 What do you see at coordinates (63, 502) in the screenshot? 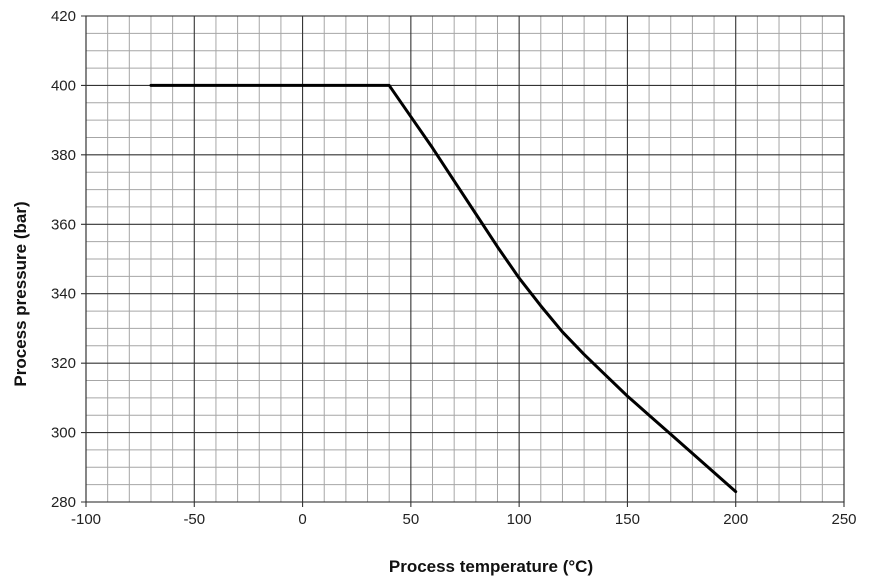
I see `y-tick-label: 280` at bounding box center [63, 502].